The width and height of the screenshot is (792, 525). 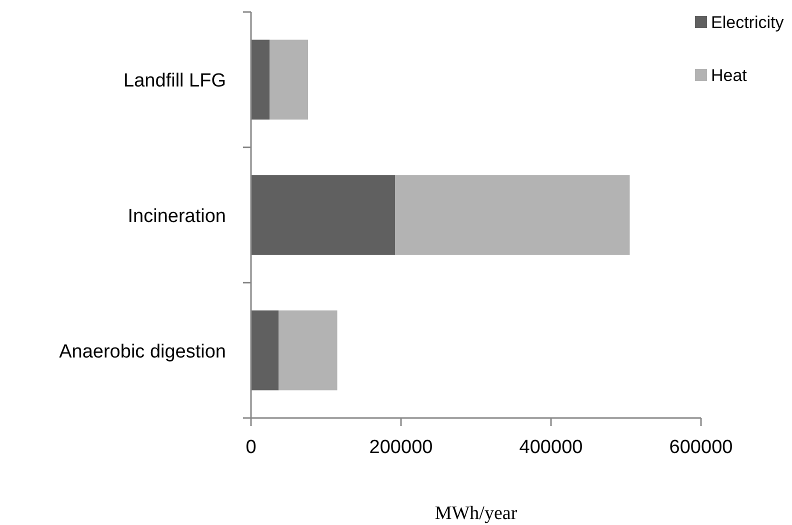 What do you see at coordinates (747, 22) in the screenshot?
I see `legend-label: Electricity` at bounding box center [747, 22].